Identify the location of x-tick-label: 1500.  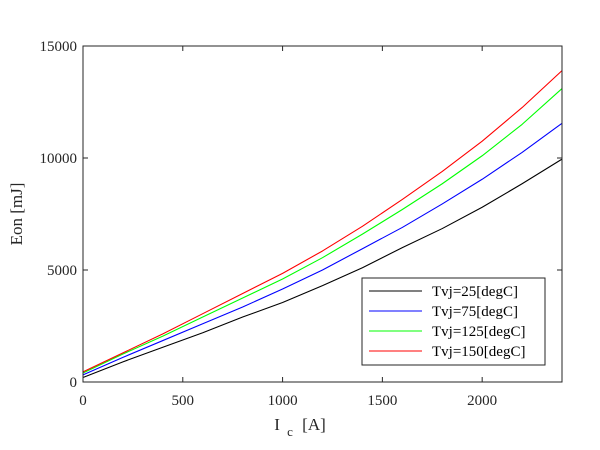
(382, 401).